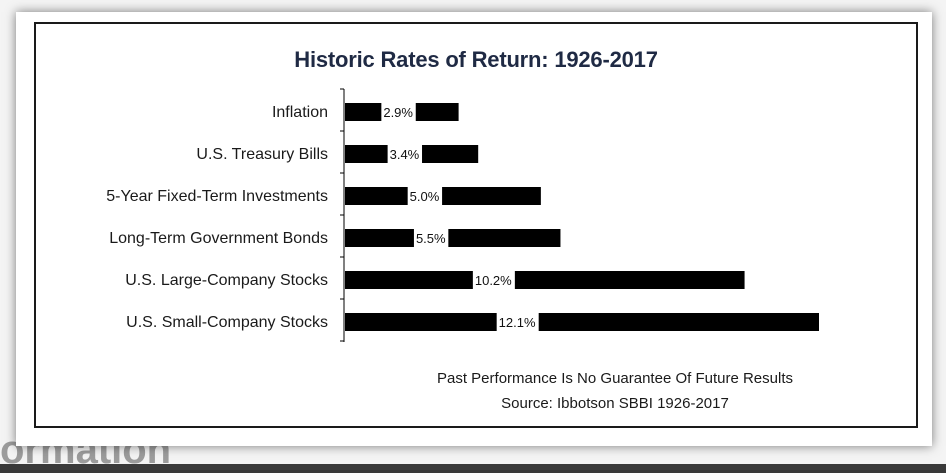 Image resolution: width=946 pixels, height=473 pixels. I want to click on category-label: Long-Term Government Bonds, so click(218, 238).